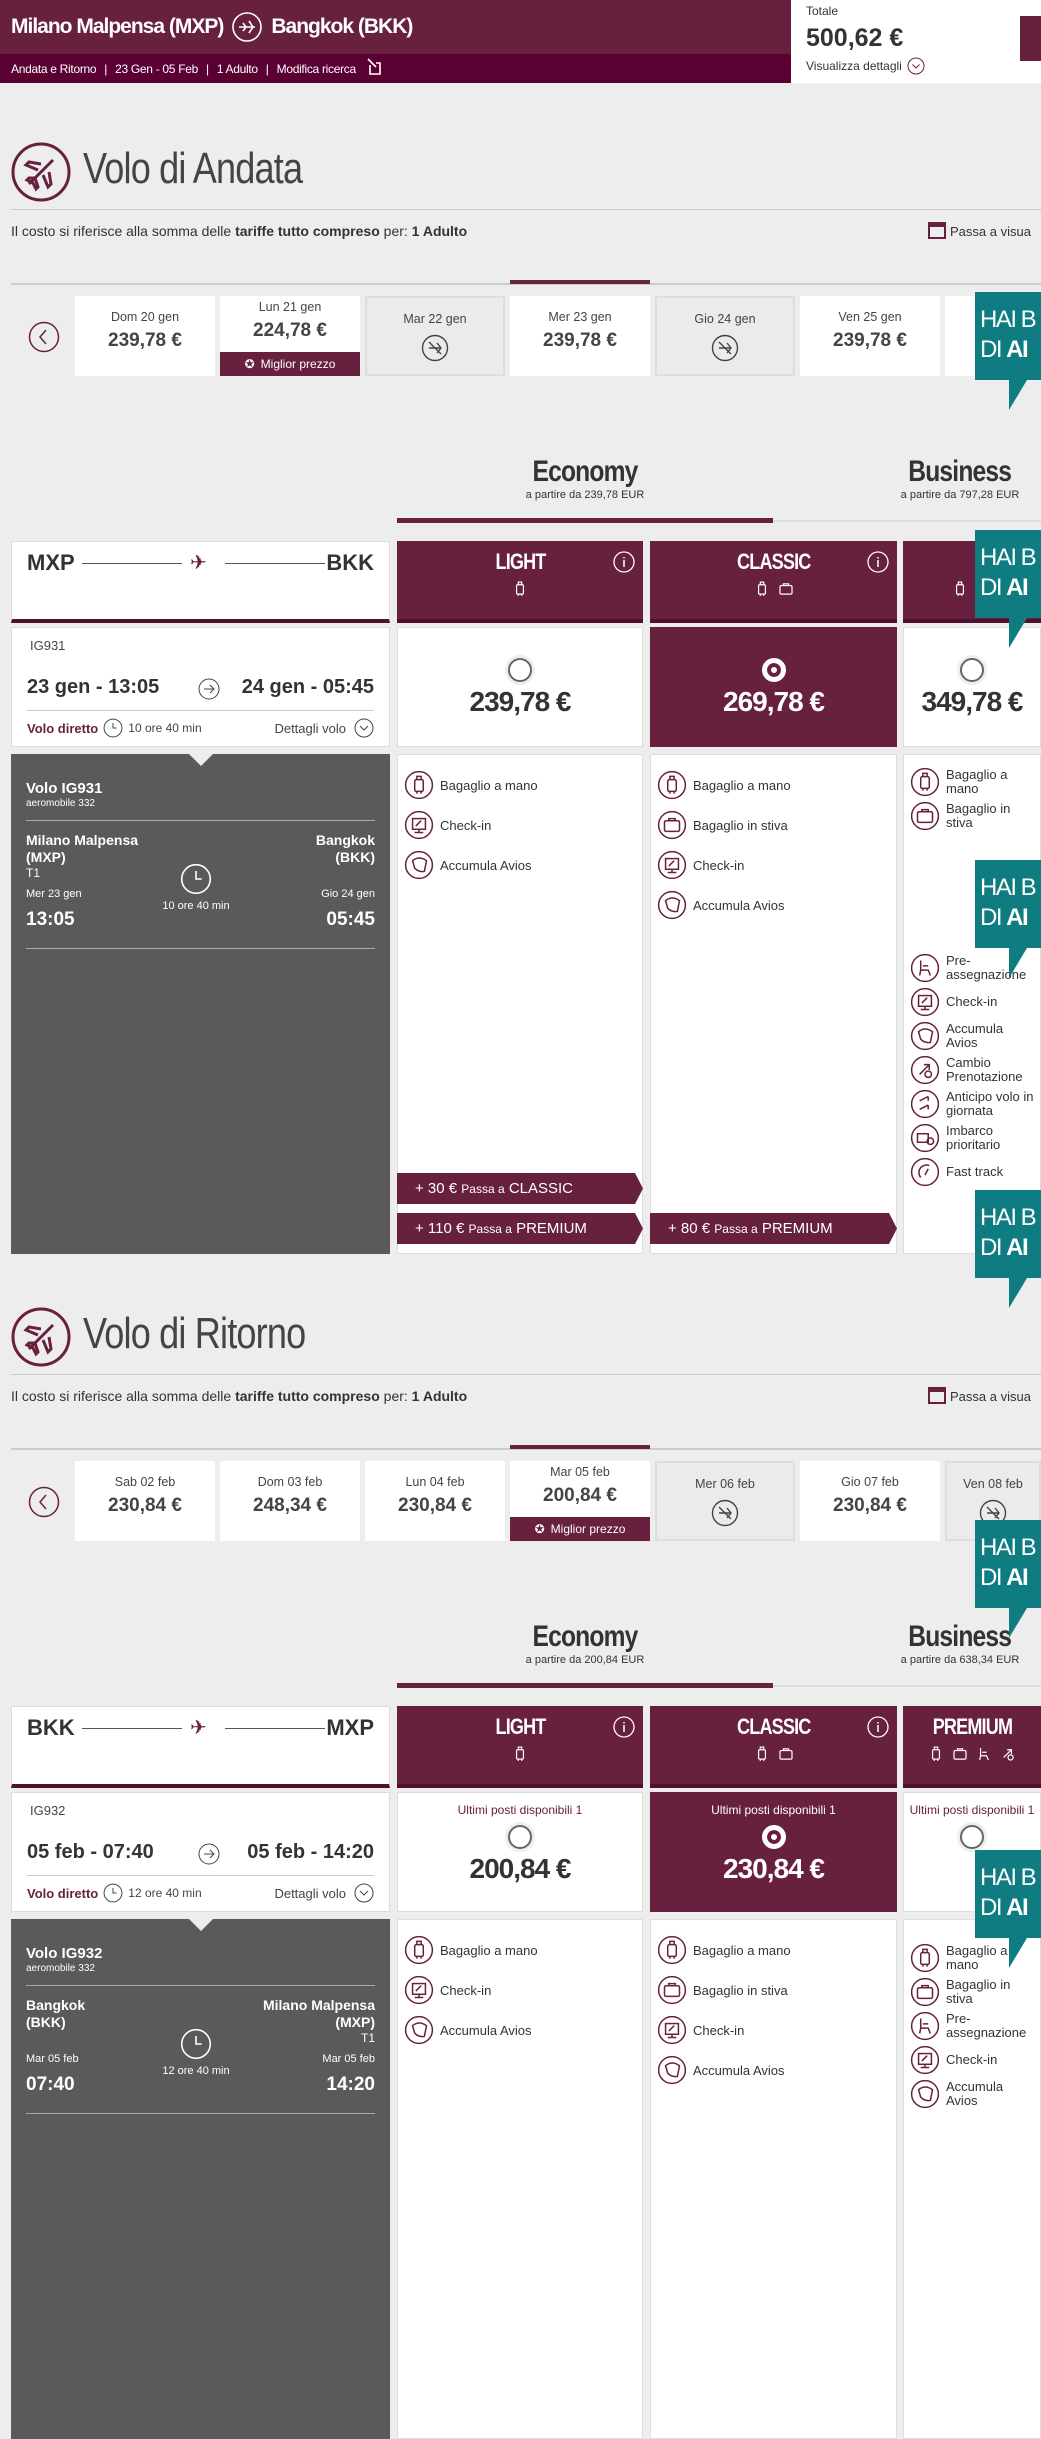 This screenshot has height=2439, width=1041. I want to click on detail-from-code: (MXP), so click(46, 857).